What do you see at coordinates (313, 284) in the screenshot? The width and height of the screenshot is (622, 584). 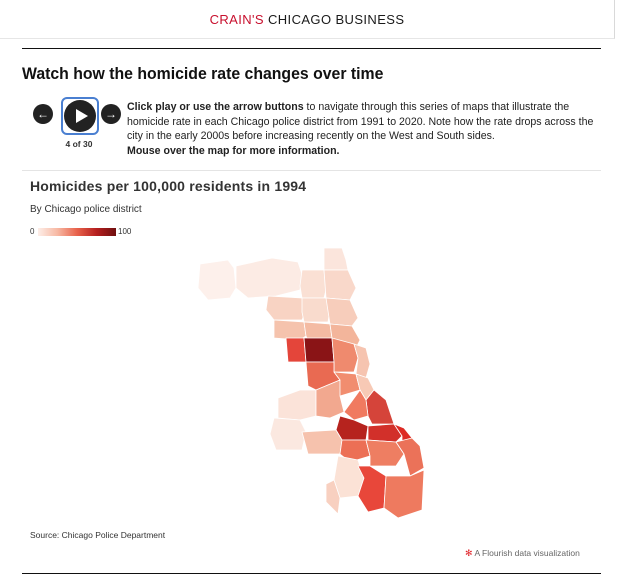 I see `district-lincolnwood-area` at bounding box center [313, 284].